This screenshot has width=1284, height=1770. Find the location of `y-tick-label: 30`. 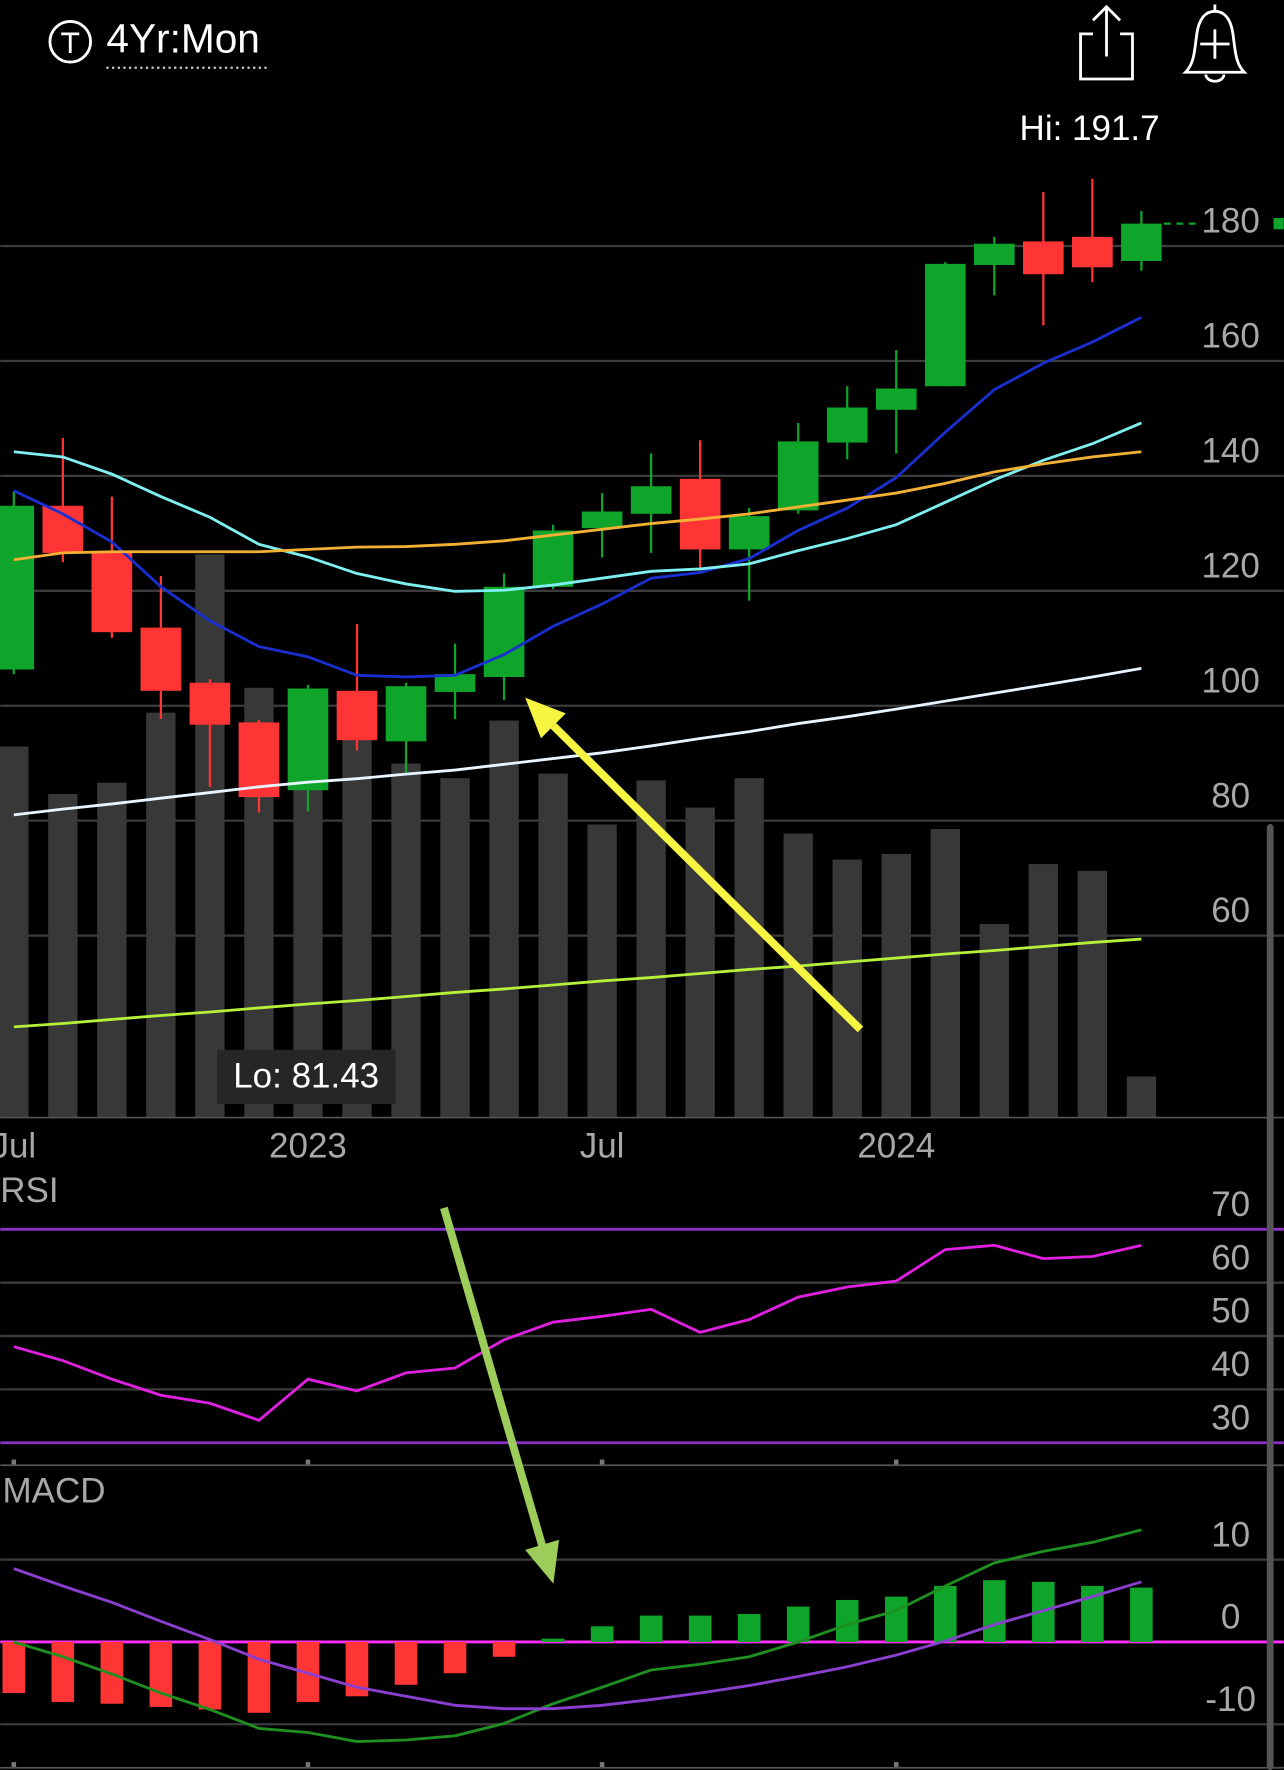

y-tick-label: 30 is located at coordinates (1230, 1417).